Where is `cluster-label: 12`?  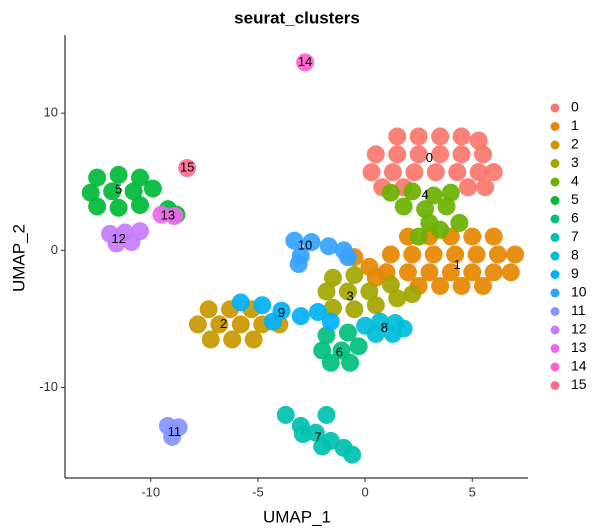
cluster-label: 12 is located at coordinates (118, 238).